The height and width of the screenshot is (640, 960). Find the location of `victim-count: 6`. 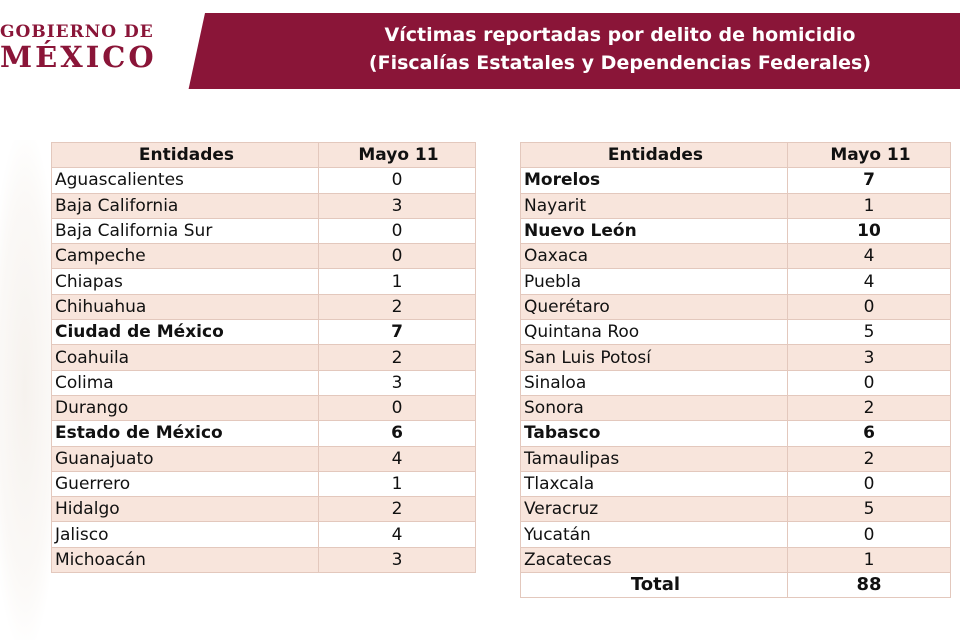

victim-count: 6 is located at coordinates (397, 433).